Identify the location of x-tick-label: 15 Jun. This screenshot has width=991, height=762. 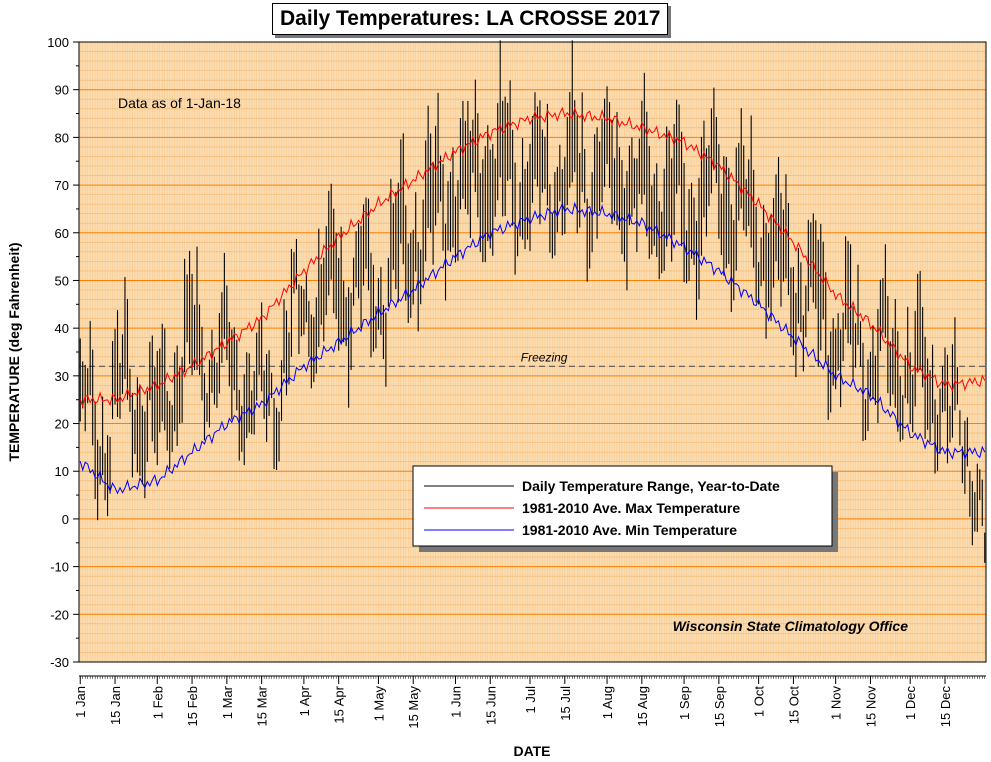
(490, 705).